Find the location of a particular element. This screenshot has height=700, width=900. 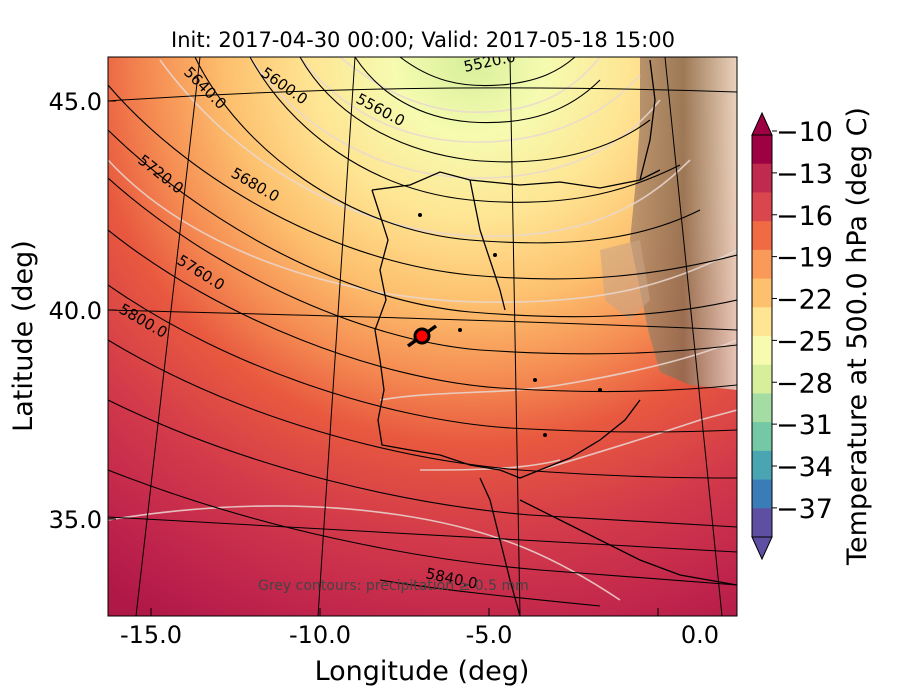

colorbar-tick-label: −28 is located at coordinates (804, 383).